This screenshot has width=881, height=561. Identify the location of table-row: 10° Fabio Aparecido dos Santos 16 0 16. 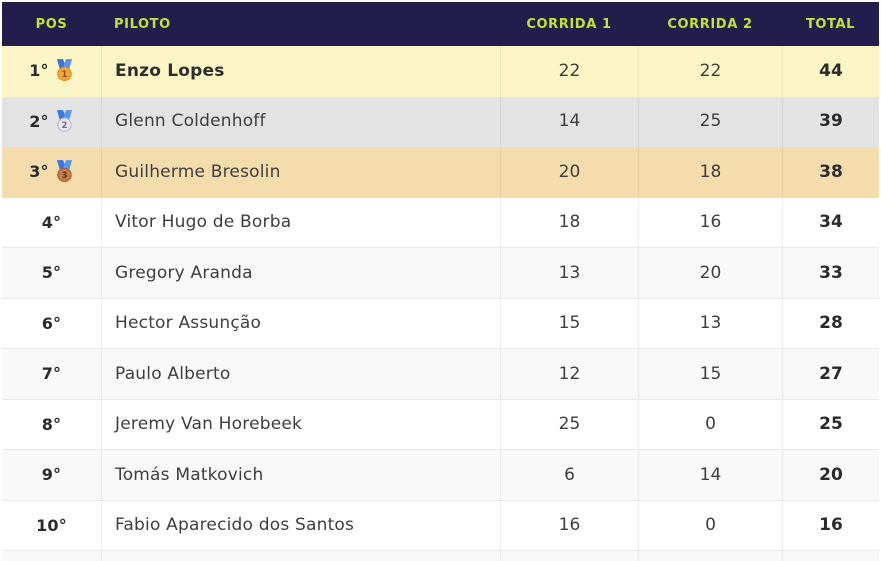
(440, 525).